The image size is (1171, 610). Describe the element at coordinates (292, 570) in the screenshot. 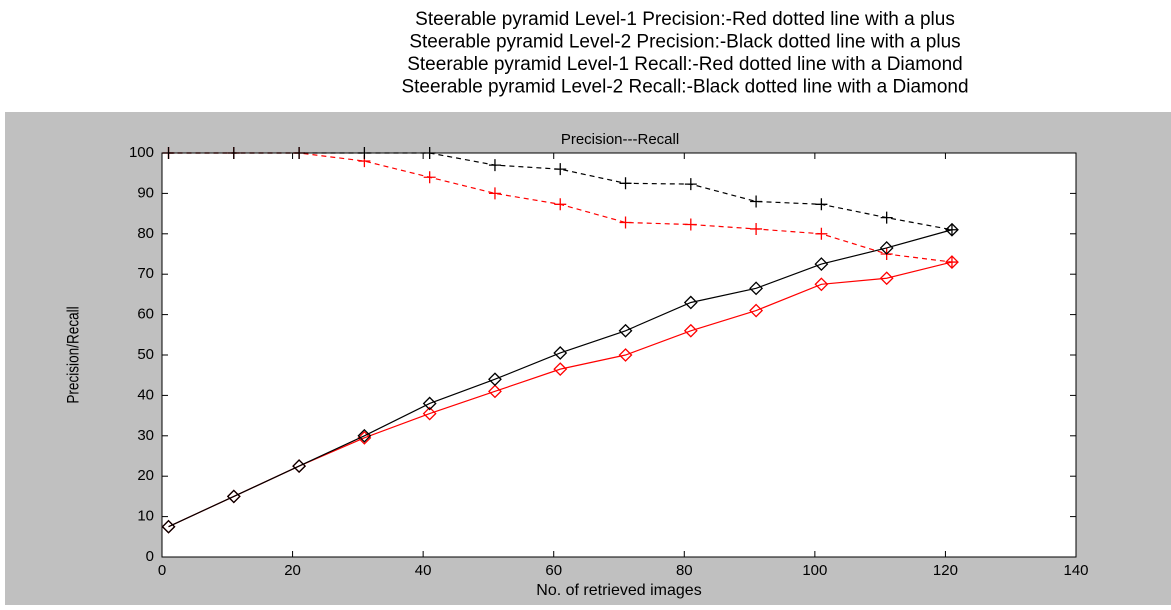

I see `x-tick-label: 20` at that location.